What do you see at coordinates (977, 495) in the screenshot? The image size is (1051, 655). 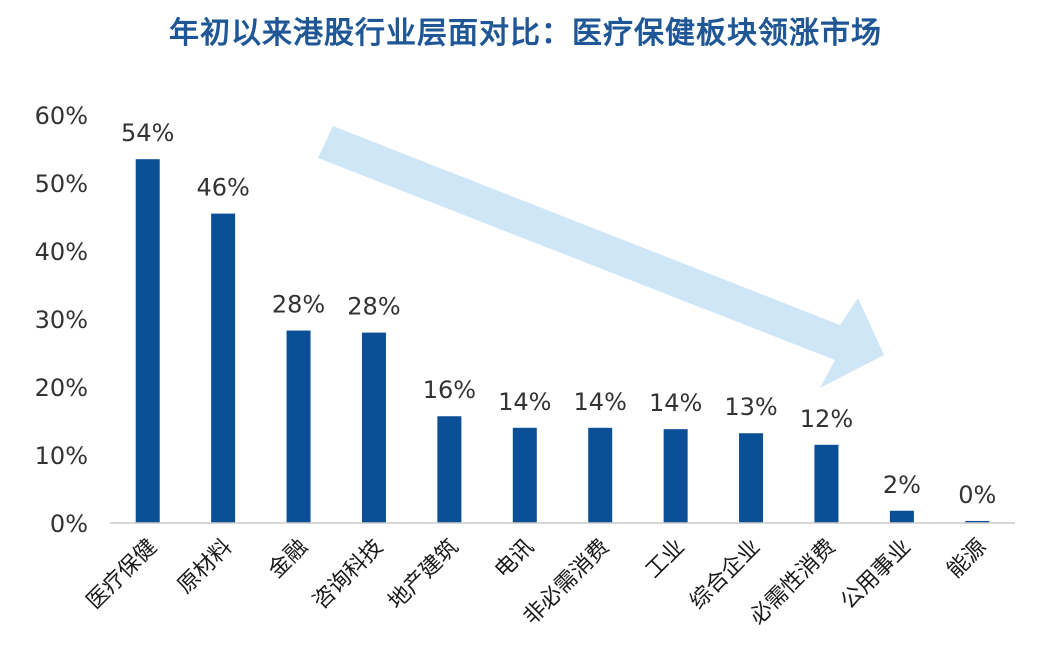 I see `data-label: 0%` at bounding box center [977, 495].